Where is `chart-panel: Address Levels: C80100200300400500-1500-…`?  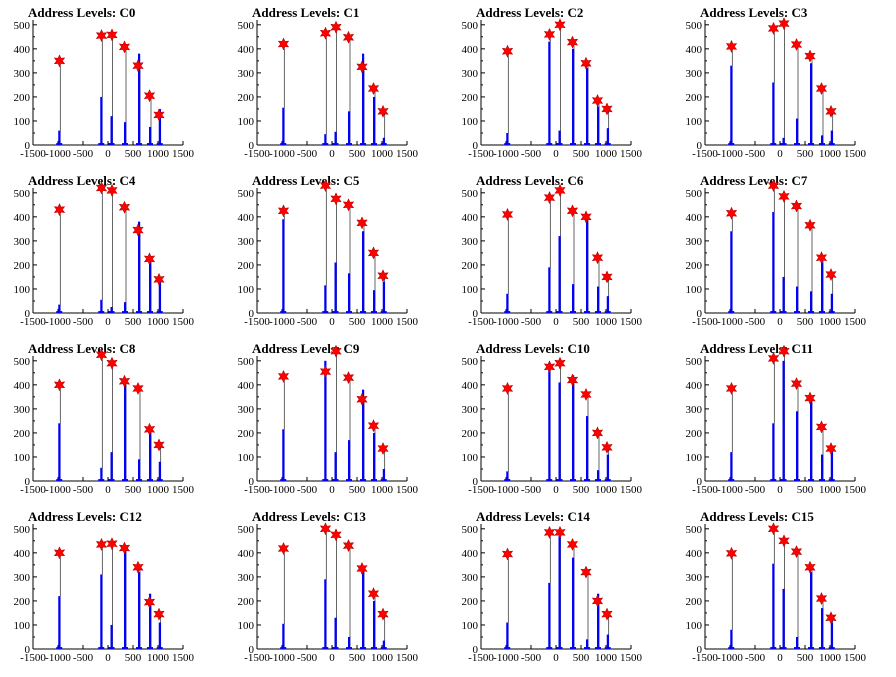
chart-panel: Address Levels: C80100200300400500-1500-… is located at coordinates (104, 418).